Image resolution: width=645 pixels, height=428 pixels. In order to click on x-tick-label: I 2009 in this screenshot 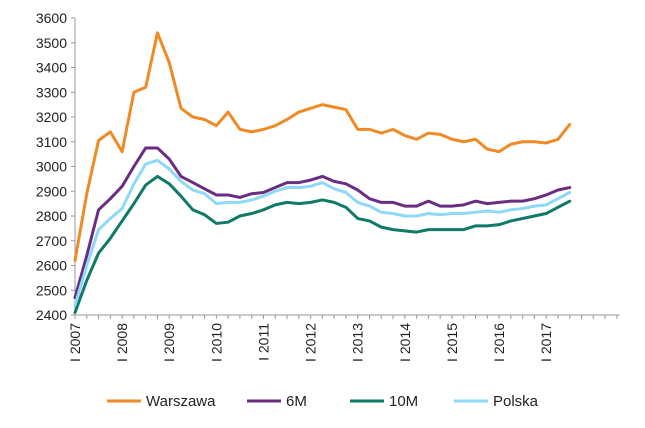, I will do `click(169, 342)`.